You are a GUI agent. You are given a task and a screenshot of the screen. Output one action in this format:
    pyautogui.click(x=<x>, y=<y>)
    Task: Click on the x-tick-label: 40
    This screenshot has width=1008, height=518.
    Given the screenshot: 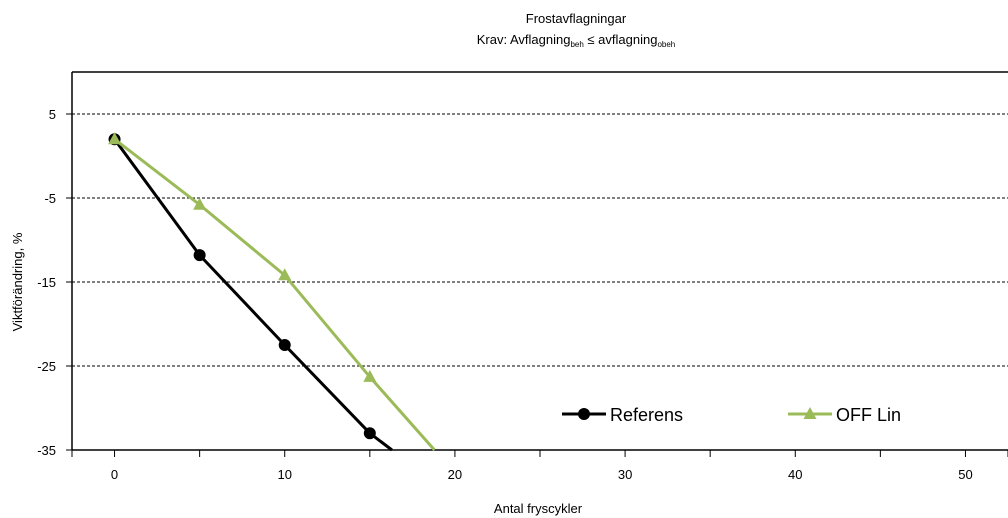 What is the action you would take?
    pyautogui.click(x=795, y=474)
    